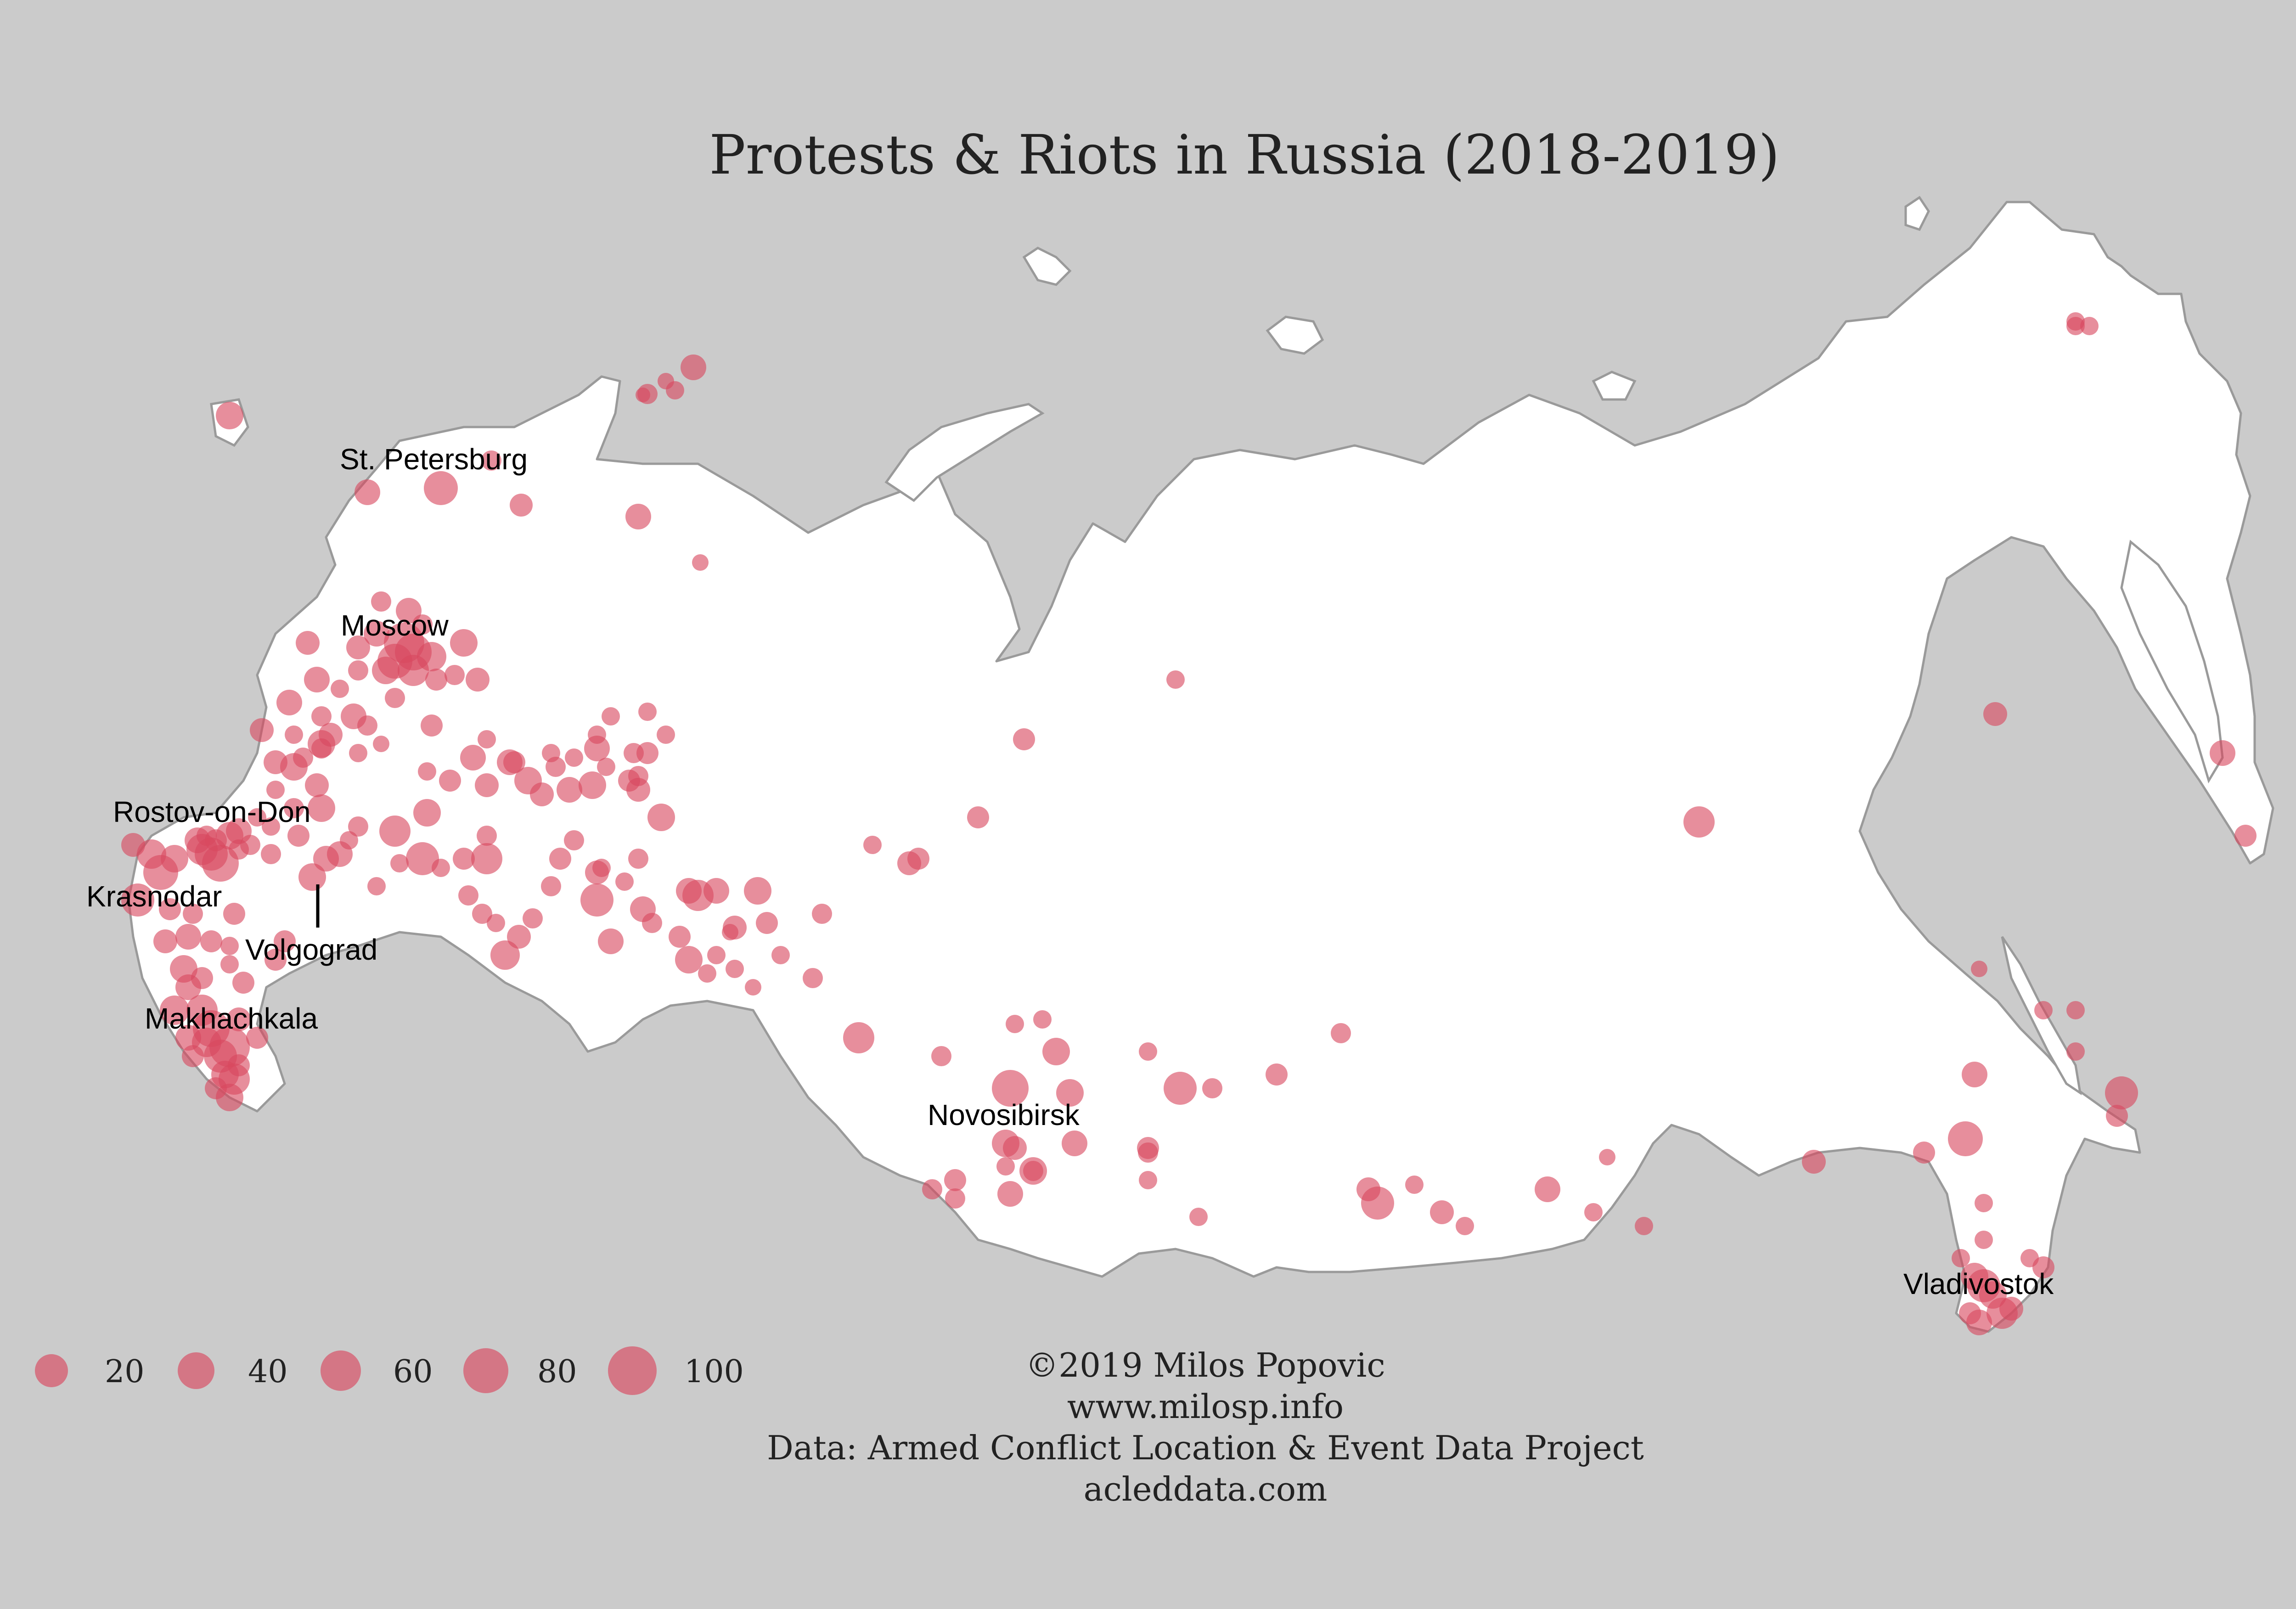 The image size is (2296, 1609). Describe the element at coordinates (389, 1370) in the screenshot. I see `size-legend: 20 40 60 80 100` at that location.